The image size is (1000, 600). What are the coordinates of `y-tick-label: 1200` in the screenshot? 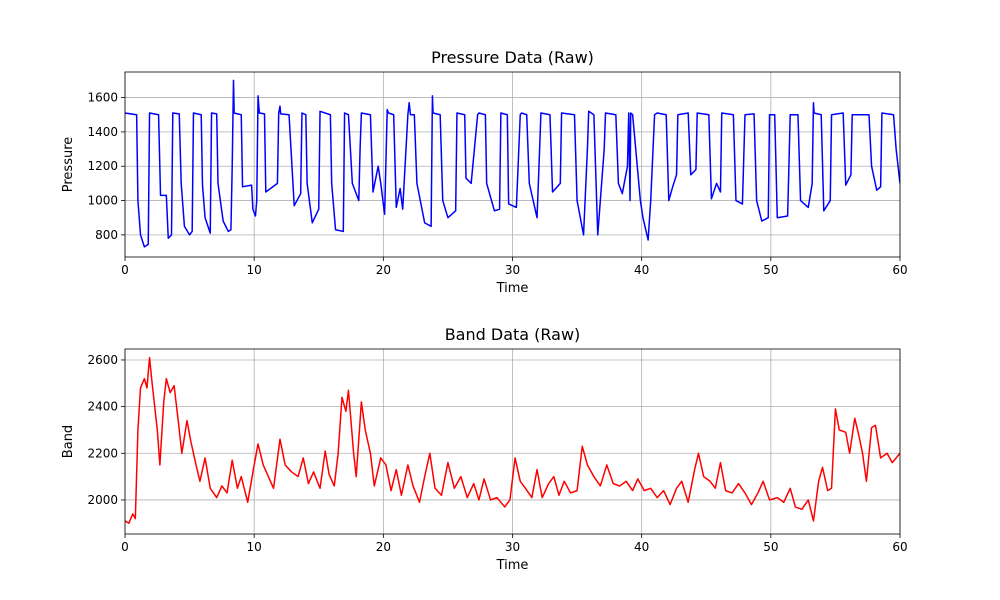 It's located at (102, 166).